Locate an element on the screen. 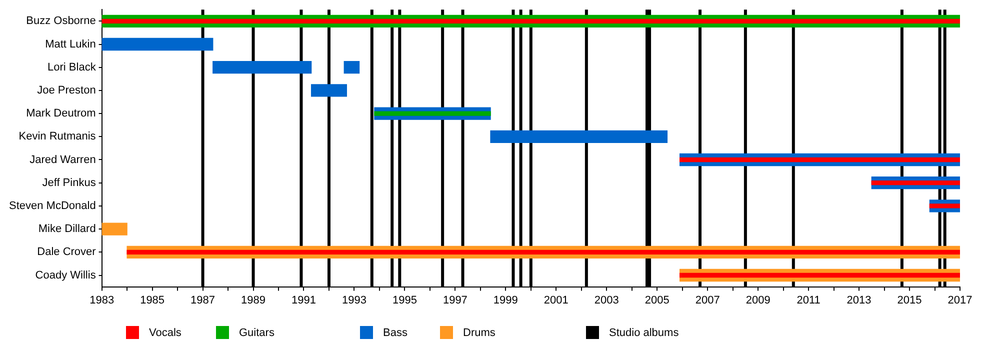 The image size is (1000, 345). x-tick-label: 1987 is located at coordinates (203, 300).